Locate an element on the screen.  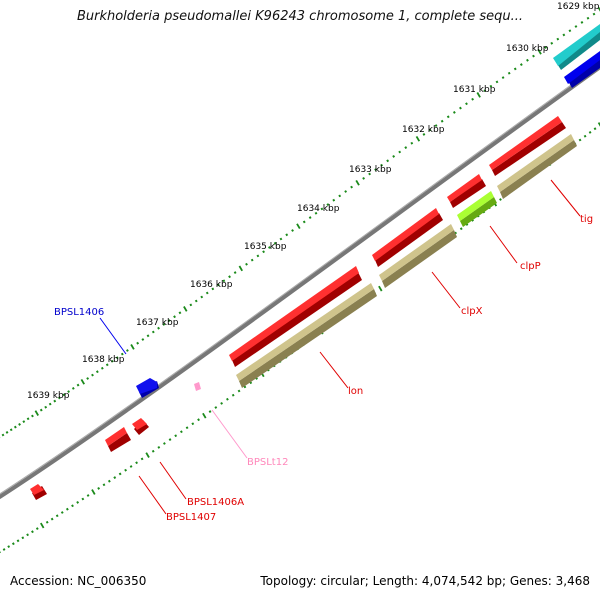
ruler-label: 1630 kbp is located at coordinates (527, 49).